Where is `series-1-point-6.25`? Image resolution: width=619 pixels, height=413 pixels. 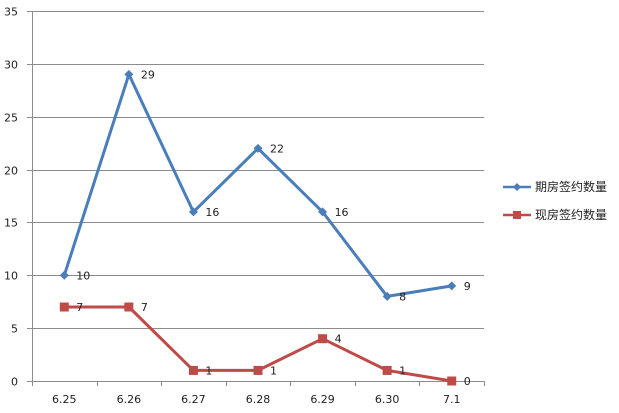
series-1-point-6.25 is located at coordinates (64, 307).